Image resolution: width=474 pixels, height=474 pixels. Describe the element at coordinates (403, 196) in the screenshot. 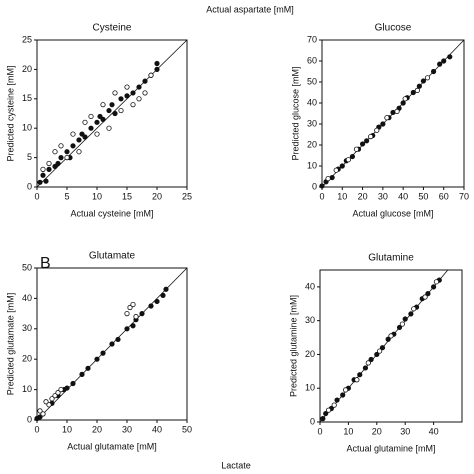

I see `x-tick-label: 40` at that location.